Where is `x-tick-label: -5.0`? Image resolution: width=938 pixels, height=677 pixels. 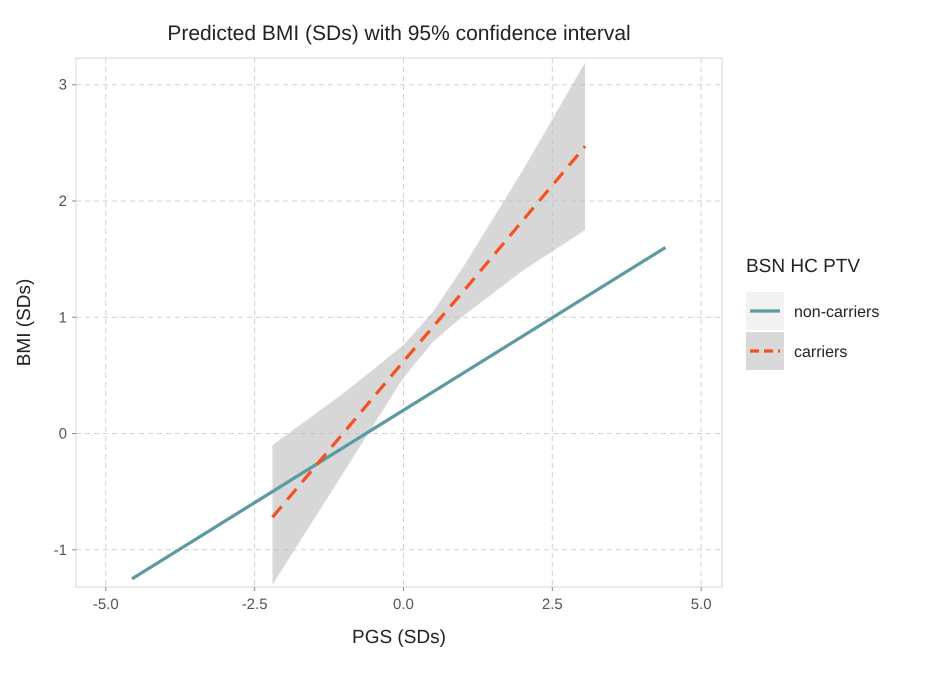 x-tick-label: -5.0 is located at coordinates (105, 604).